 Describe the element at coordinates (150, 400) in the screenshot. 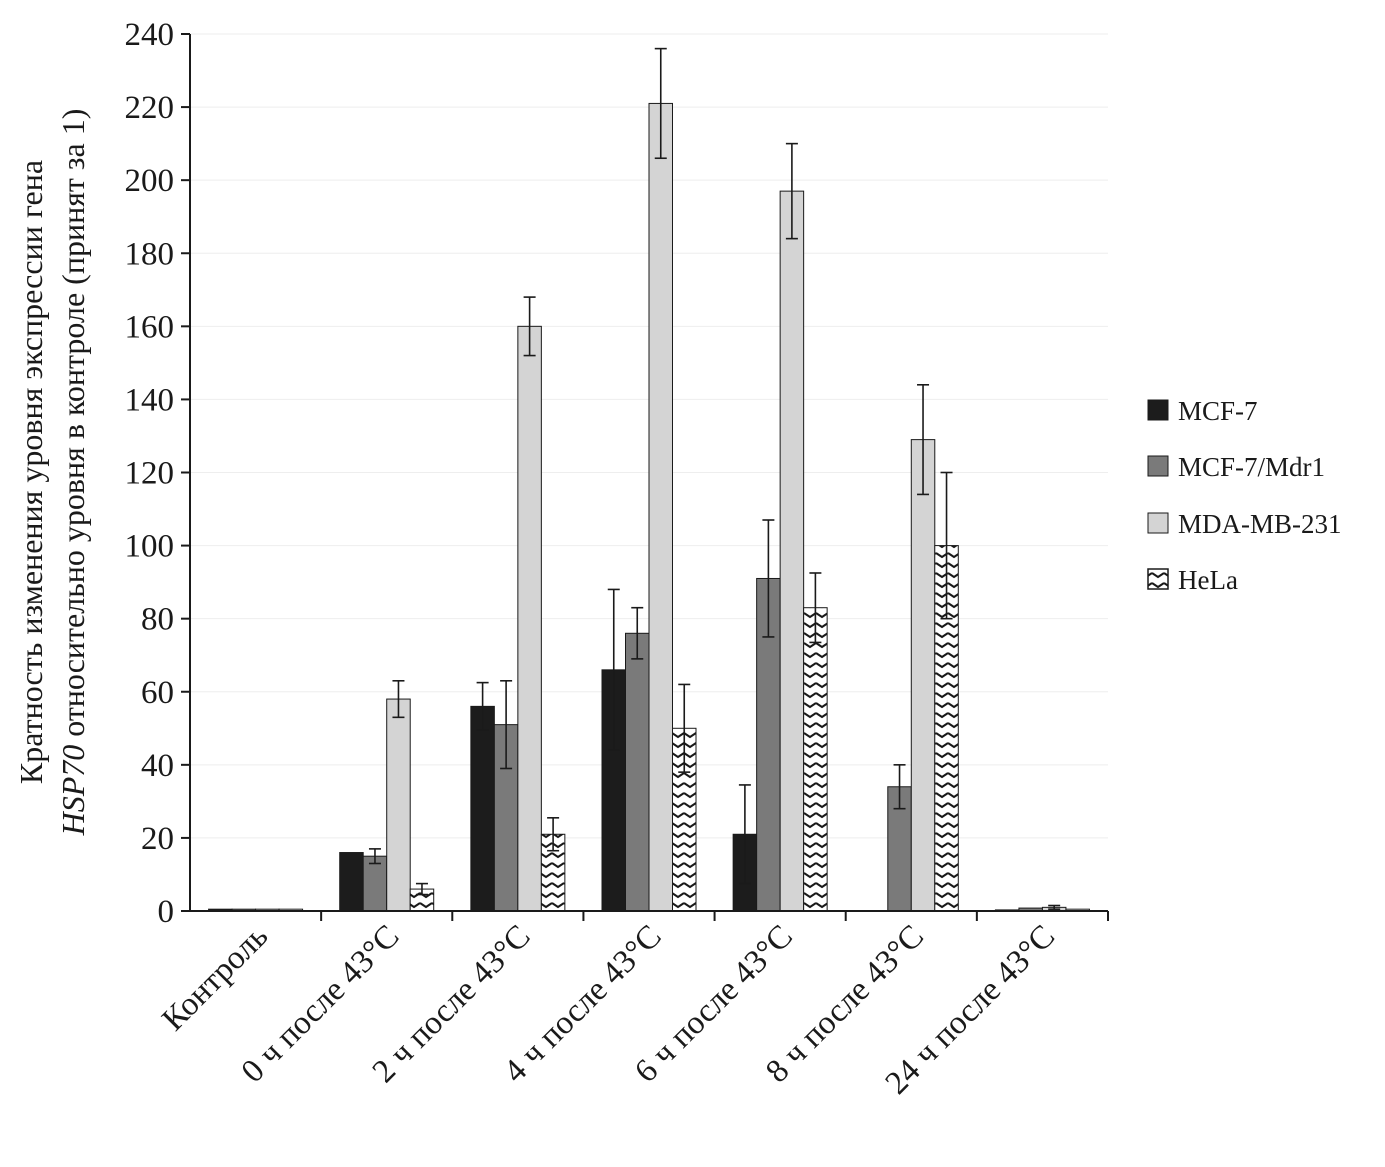

I see `y-tick-label: 140` at that location.